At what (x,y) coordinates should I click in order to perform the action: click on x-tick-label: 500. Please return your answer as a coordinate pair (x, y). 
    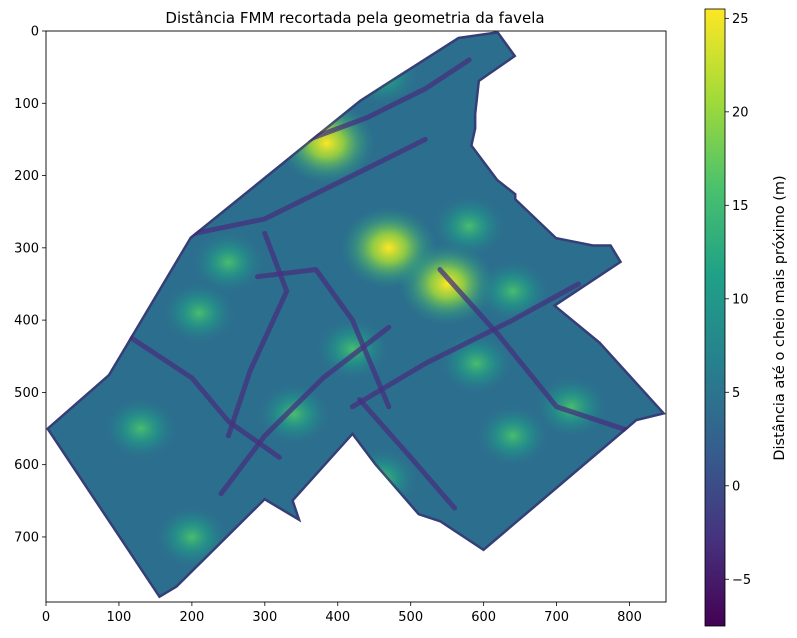
    Looking at the image, I should click on (410, 617).